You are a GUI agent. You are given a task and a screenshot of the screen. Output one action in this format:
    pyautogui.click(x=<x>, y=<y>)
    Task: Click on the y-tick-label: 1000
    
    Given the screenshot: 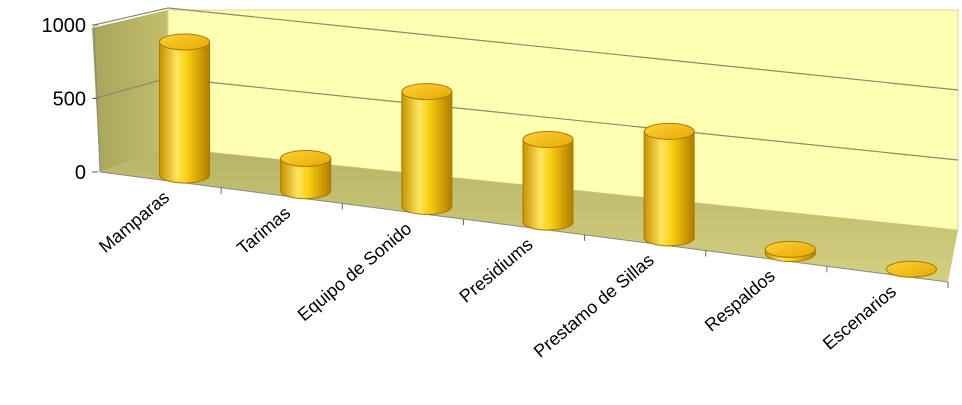 What is the action you would take?
    pyautogui.click(x=64, y=26)
    